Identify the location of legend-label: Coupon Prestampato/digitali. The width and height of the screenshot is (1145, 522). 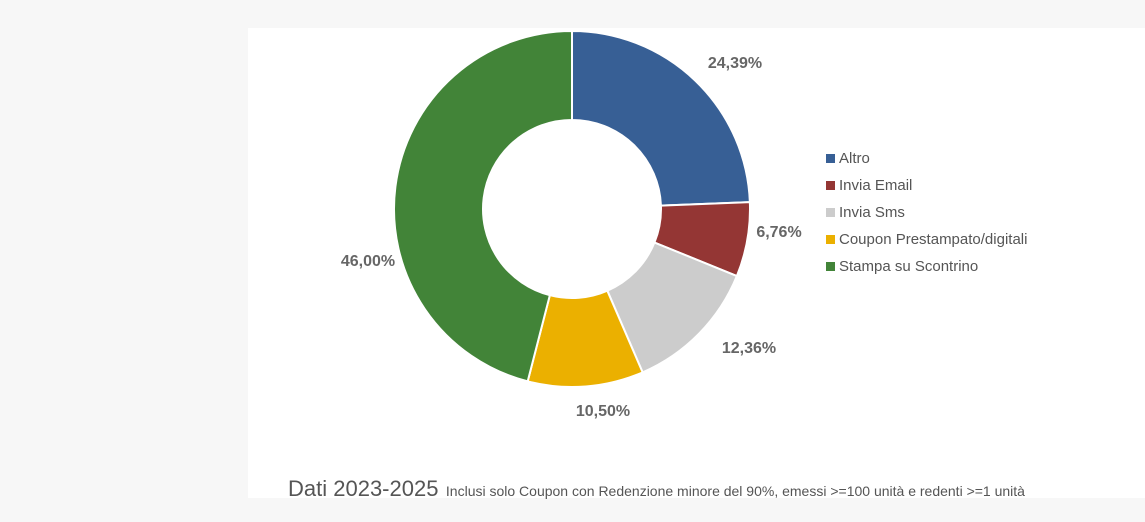
(933, 239).